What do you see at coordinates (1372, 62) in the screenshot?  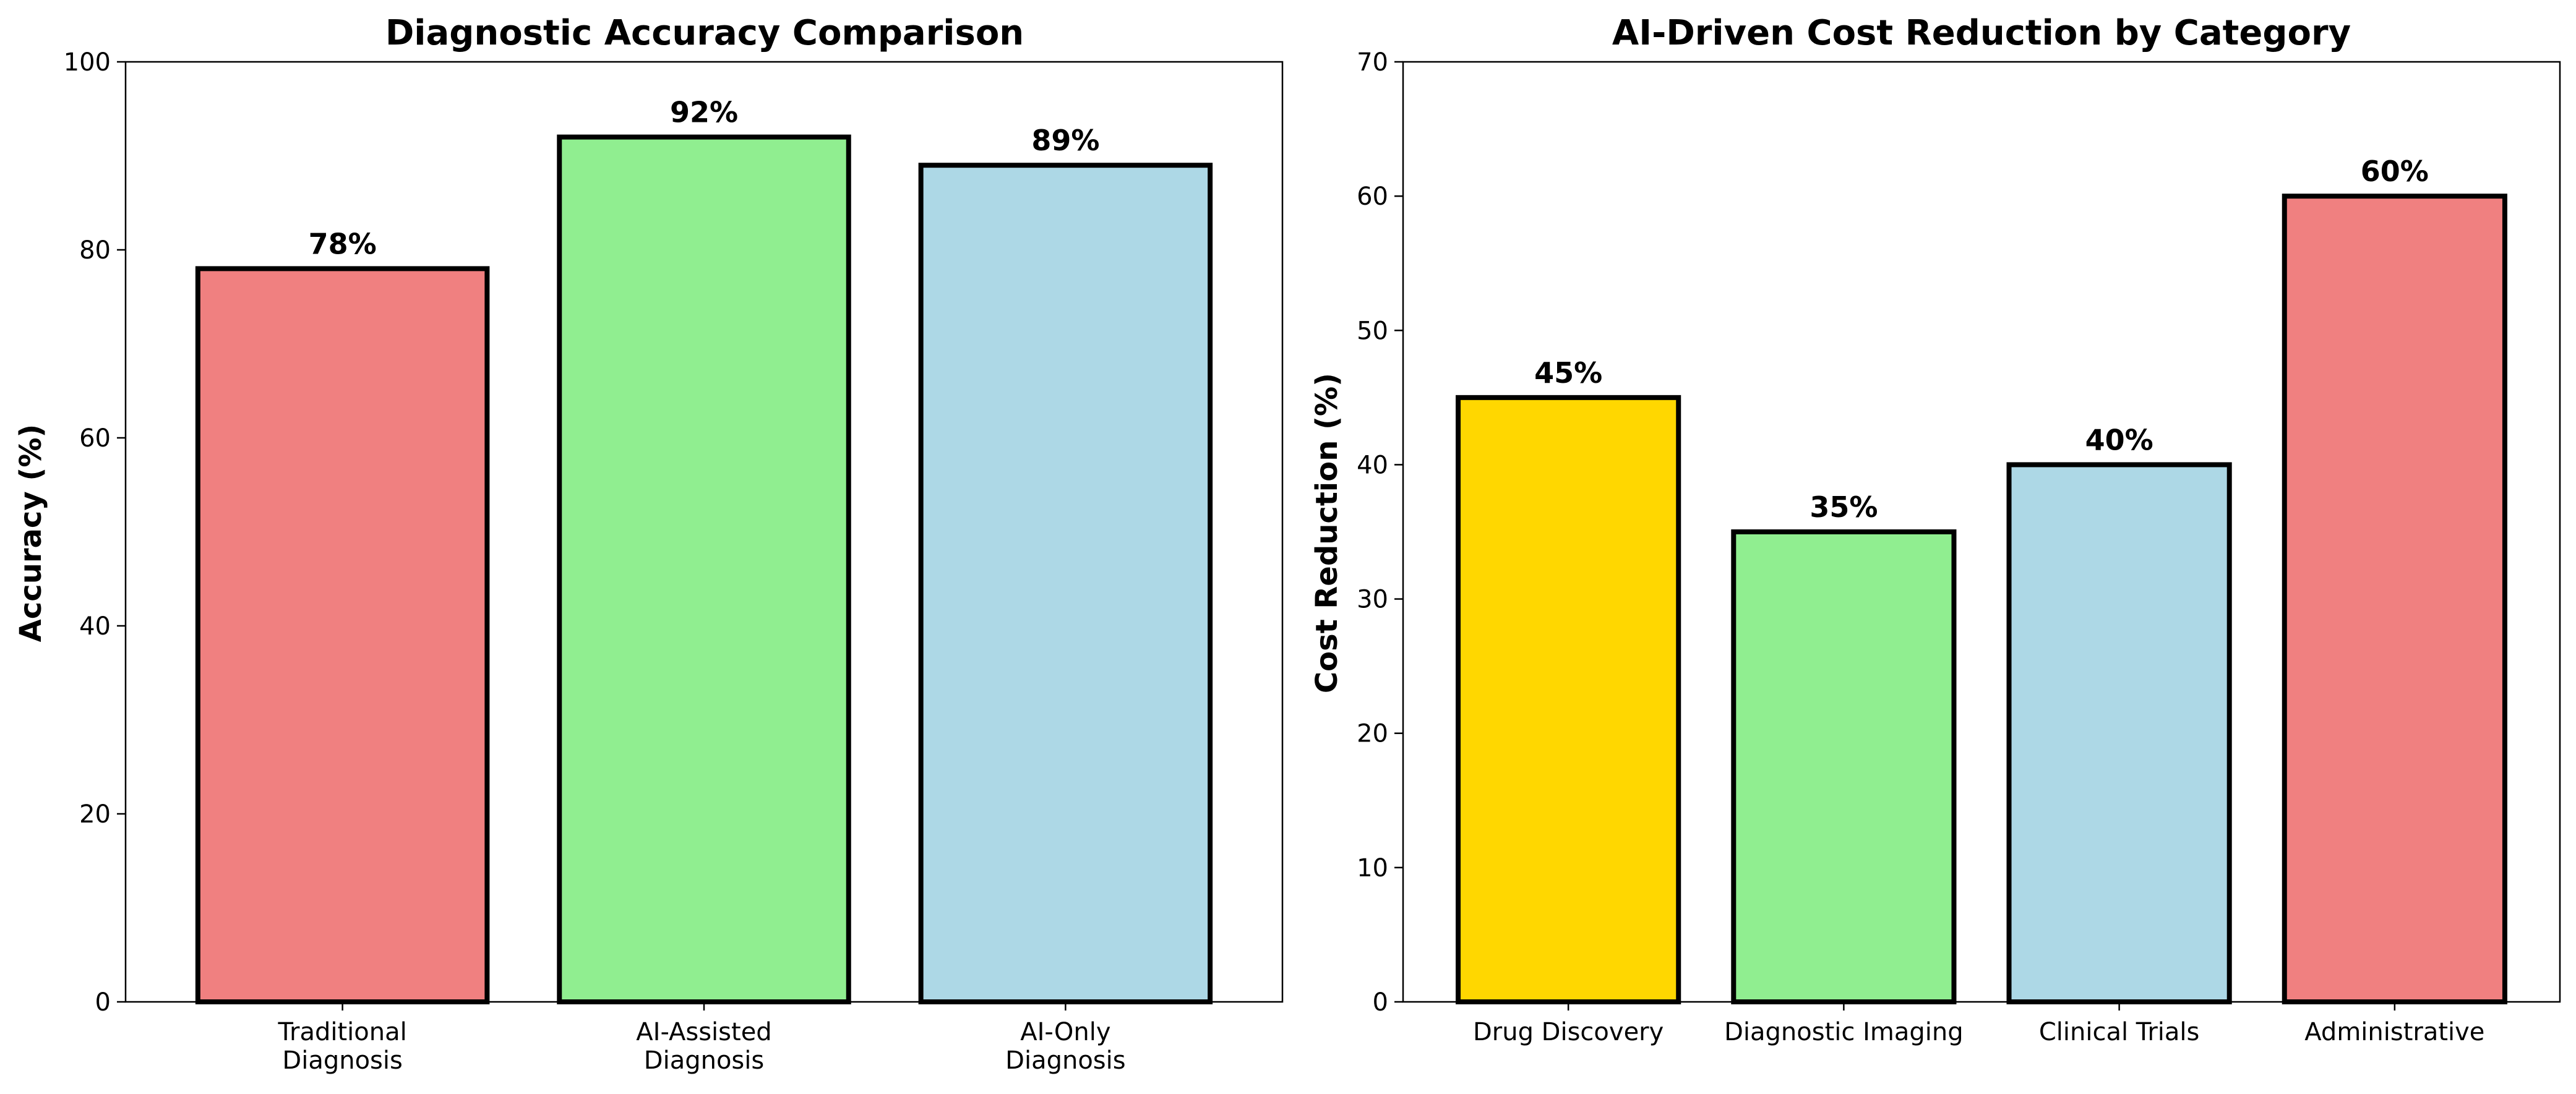 I see `y-tick-label: 70` at bounding box center [1372, 62].